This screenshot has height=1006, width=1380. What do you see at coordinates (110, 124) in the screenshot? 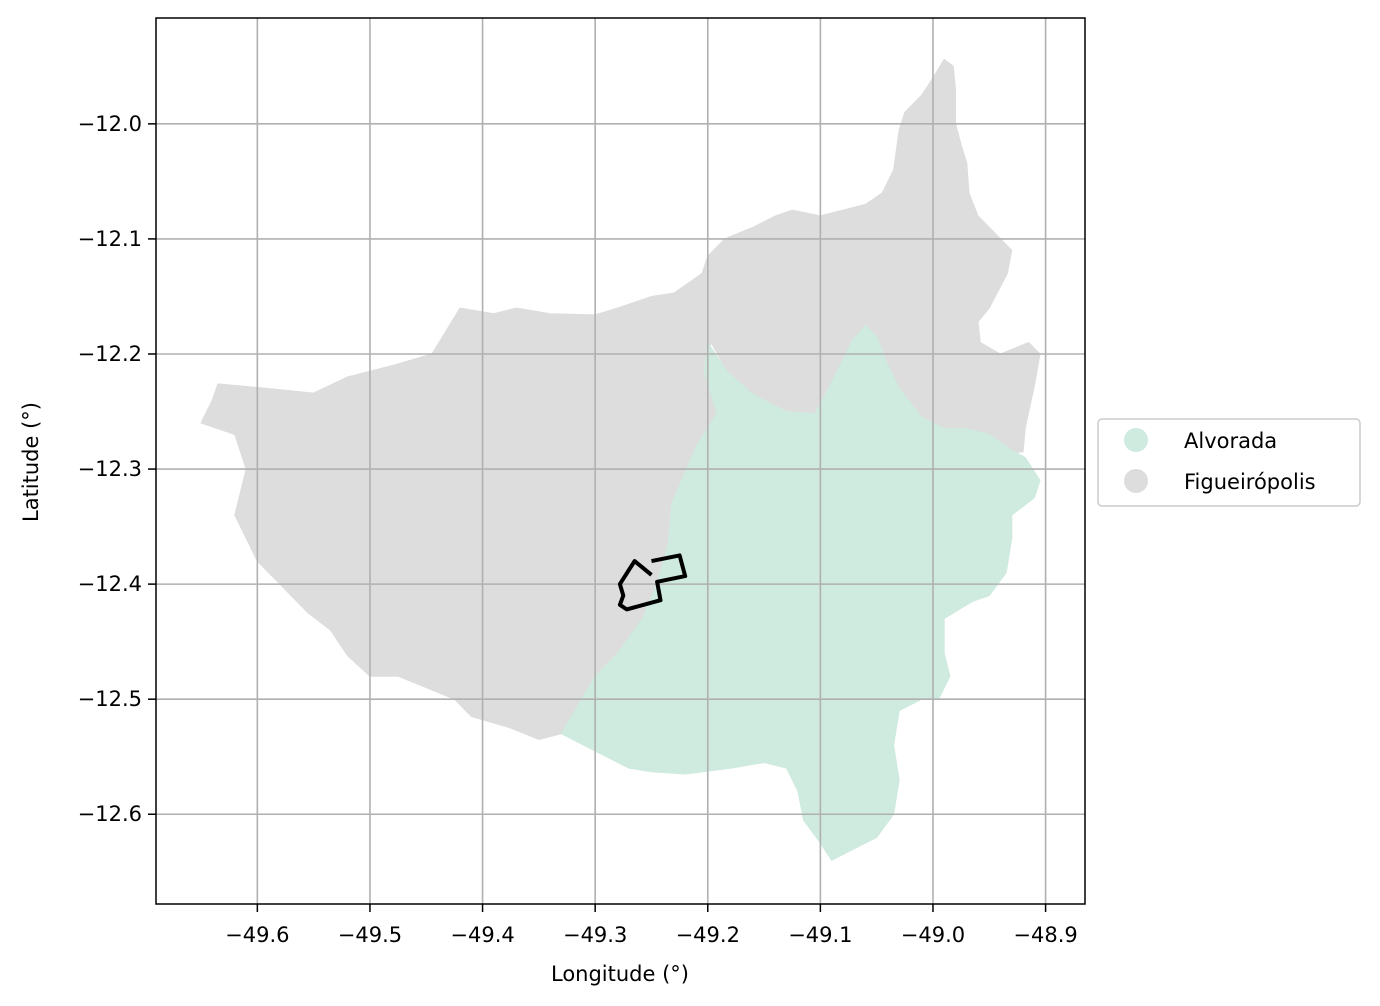
I see `y-tick-label: −12.0` at bounding box center [110, 124].